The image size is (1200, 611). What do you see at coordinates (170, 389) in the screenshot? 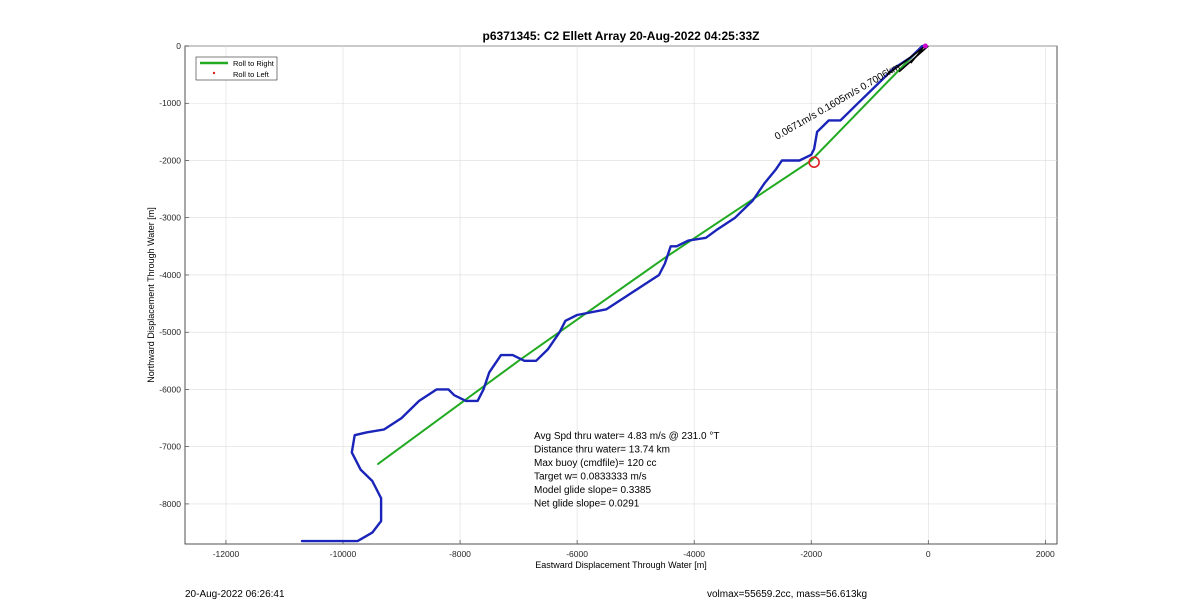
I see `y-tick-label: -6000` at bounding box center [170, 389].